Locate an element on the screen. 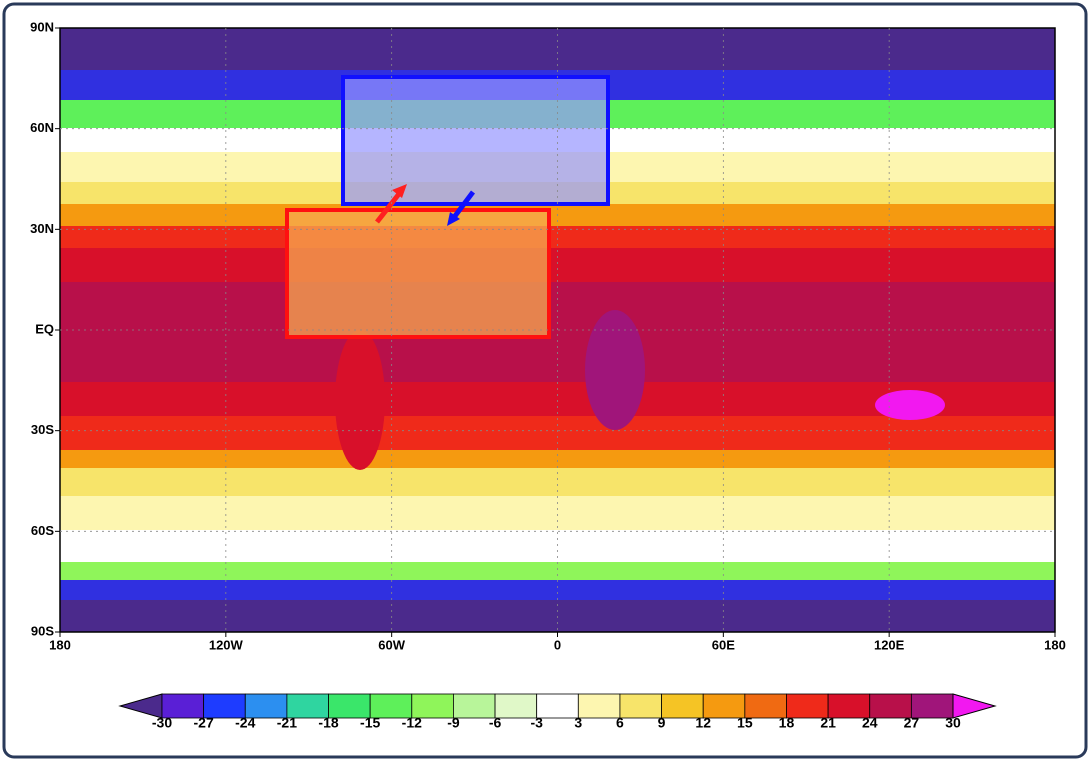  lon-label: 120E is located at coordinates (889, 644).